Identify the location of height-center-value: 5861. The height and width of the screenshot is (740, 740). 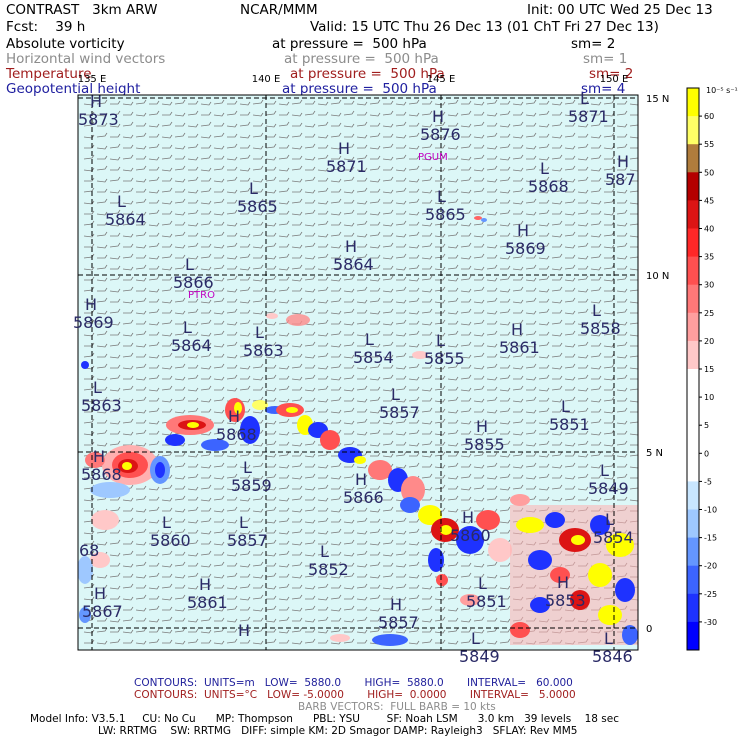
(207, 602).